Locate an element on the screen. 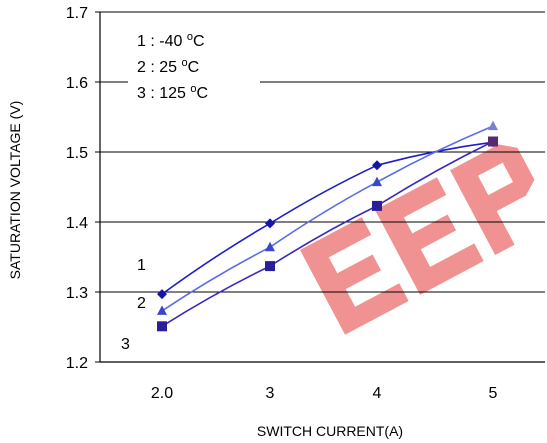 Image resolution: width=547 pixels, height=443 pixels. y-tick-label-3: 1.5 is located at coordinates (77, 153).